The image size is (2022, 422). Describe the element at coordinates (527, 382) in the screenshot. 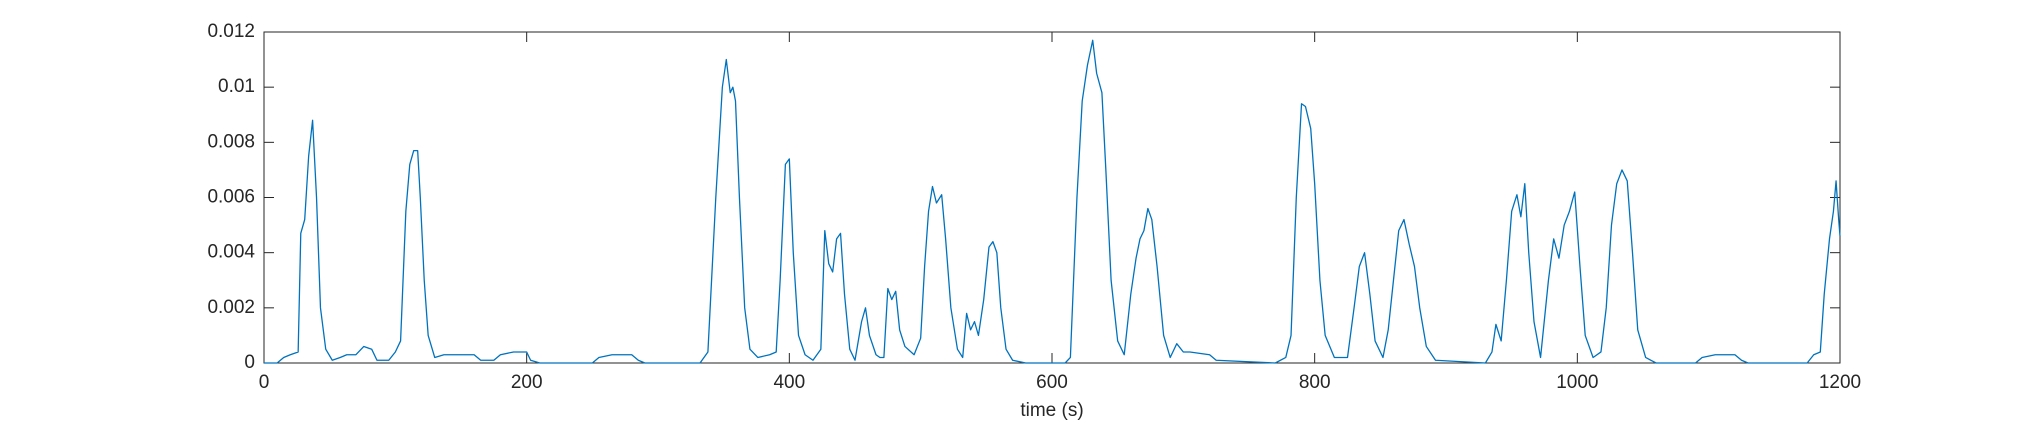

I see `x-tick-label: 200` at that location.